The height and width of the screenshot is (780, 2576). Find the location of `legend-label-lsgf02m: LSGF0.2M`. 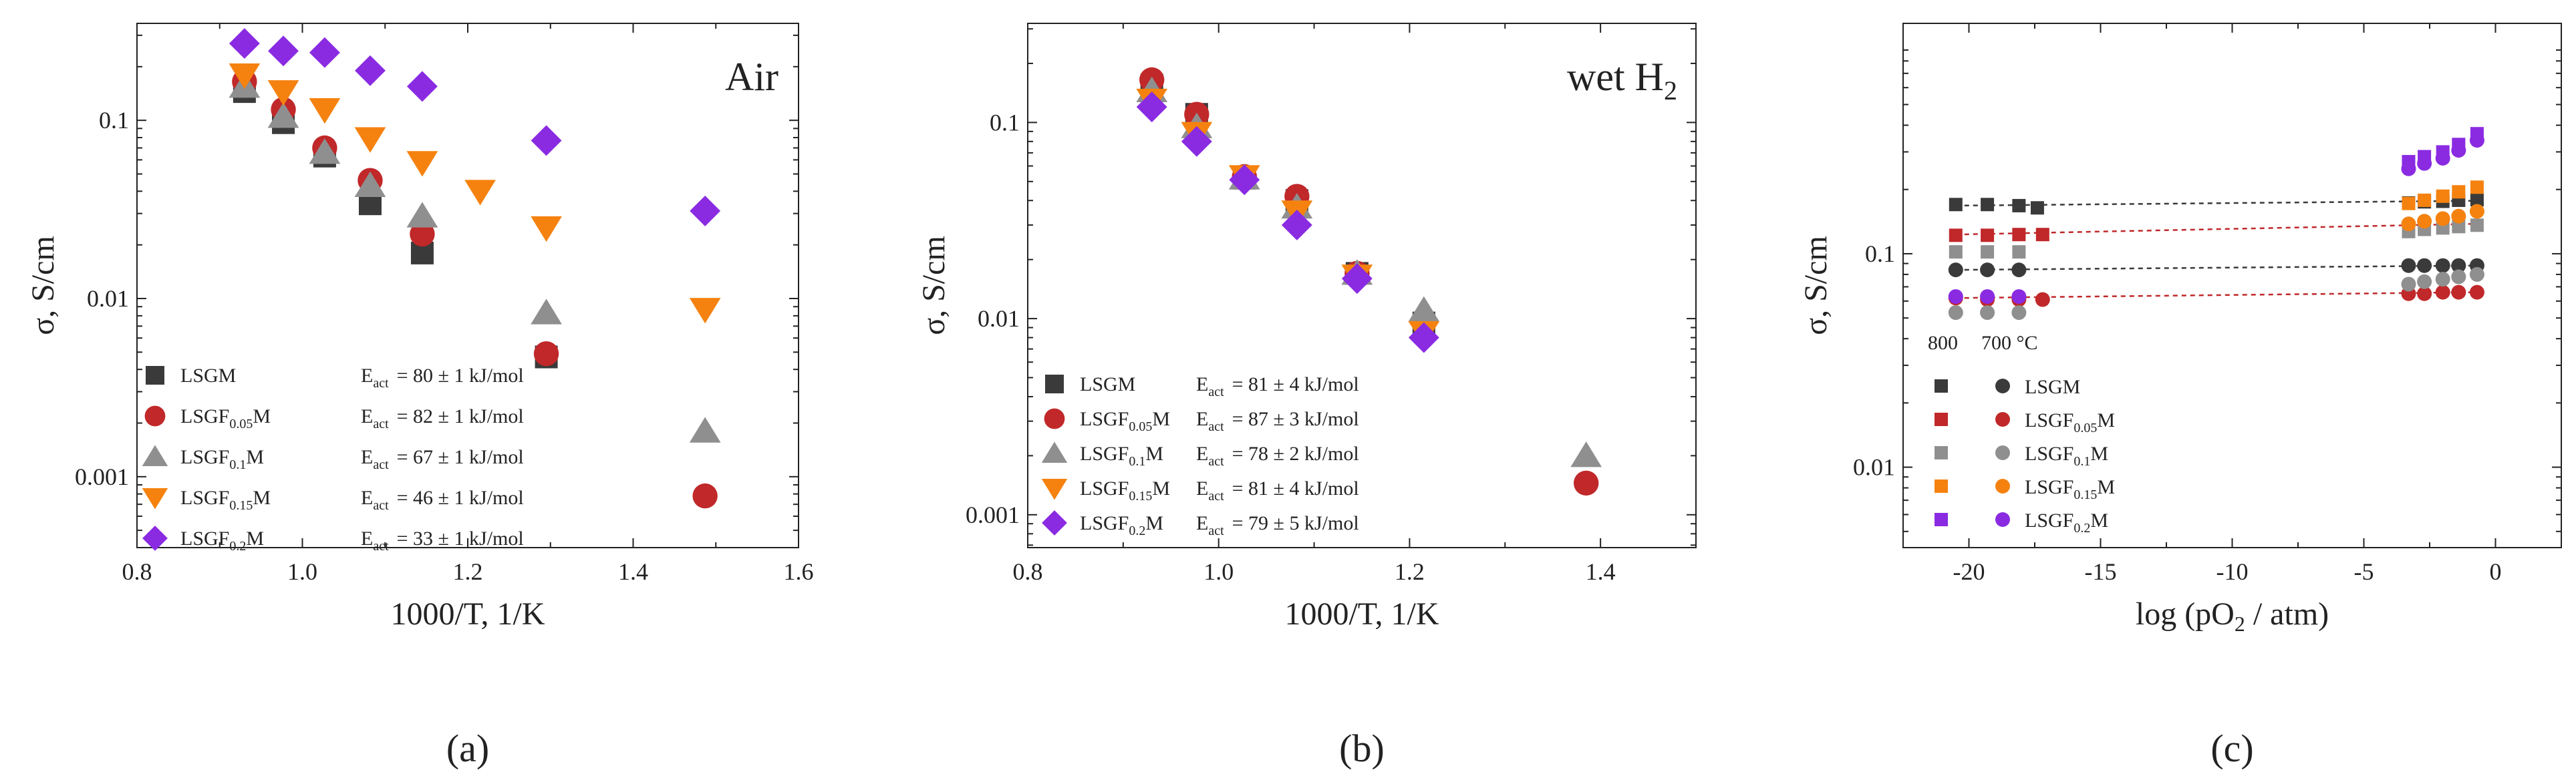

legend-label-lsgf02m: LSGF0.2M is located at coordinates (1121, 525).